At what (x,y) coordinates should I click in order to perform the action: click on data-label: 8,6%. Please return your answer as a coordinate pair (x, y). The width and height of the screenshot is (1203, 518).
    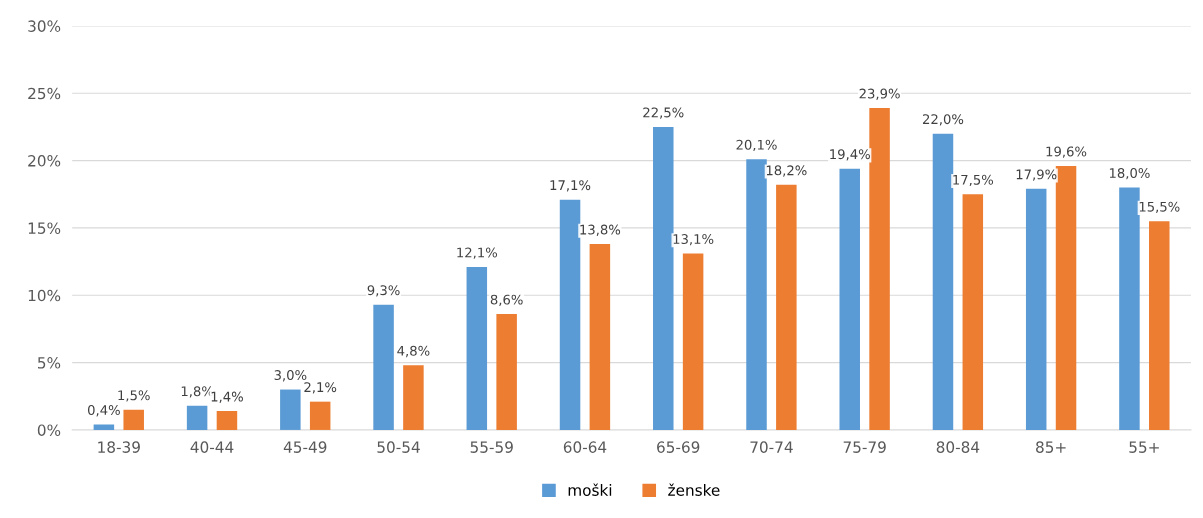
    Looking at the image, I should click on (506, 300).